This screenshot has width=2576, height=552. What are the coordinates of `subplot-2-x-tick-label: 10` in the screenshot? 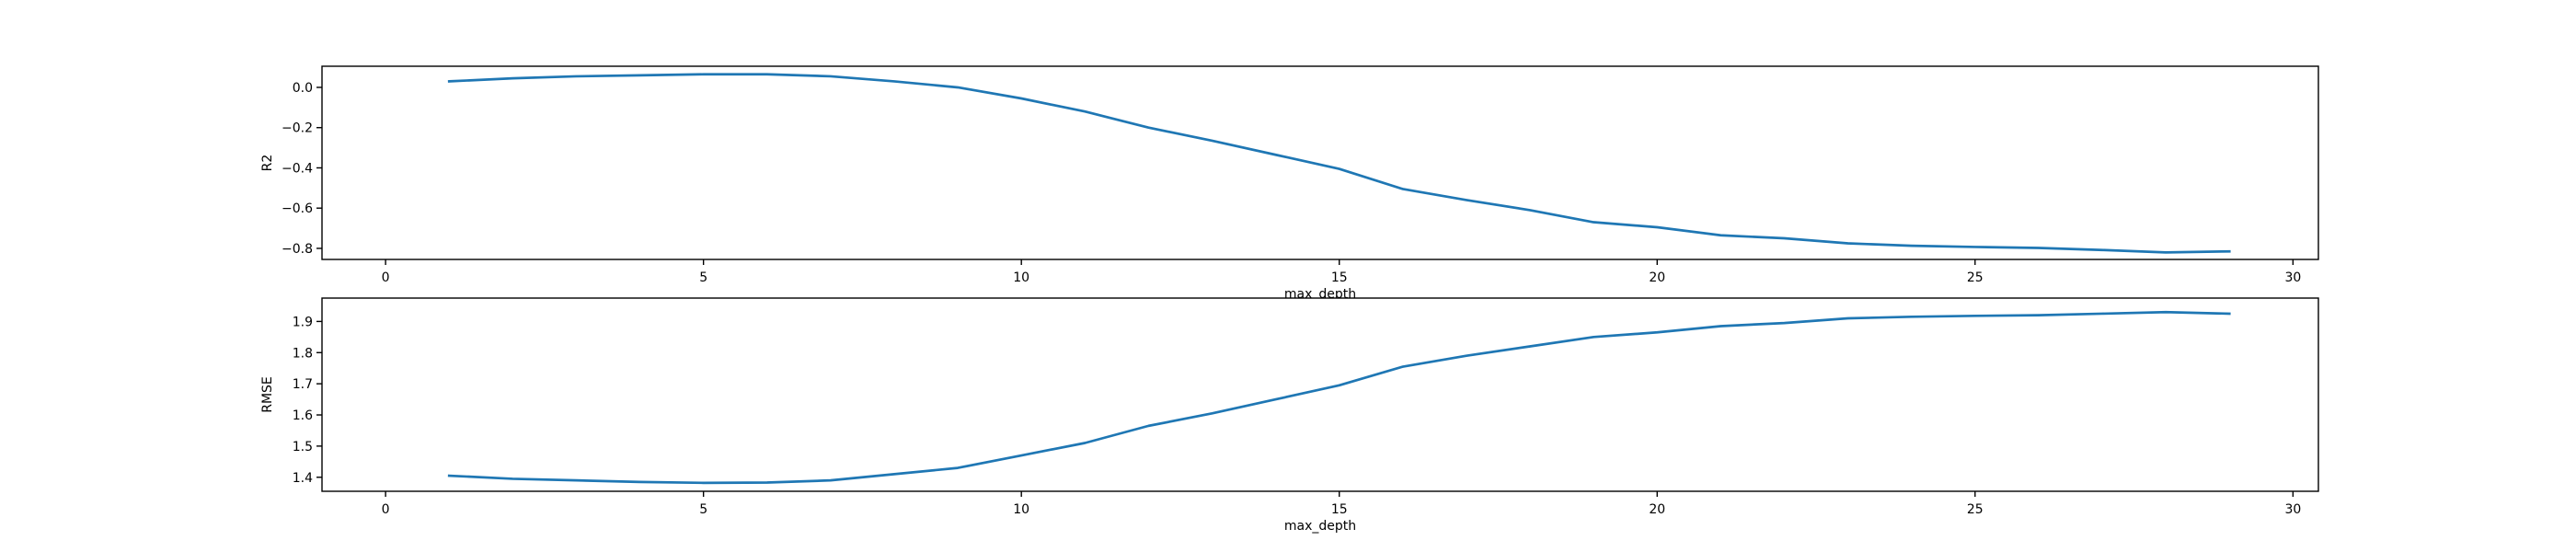 It's located at (1021, 509).